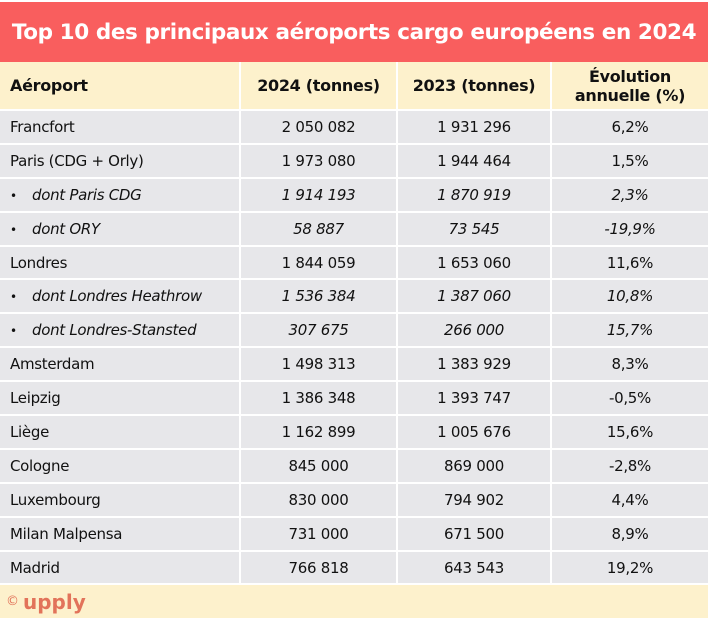 This screenshot has width=708, height=619. Describe the element at coordinates (474, 160) in the screenshot. I see `cell-2023-text: 1 944 464` at that location.